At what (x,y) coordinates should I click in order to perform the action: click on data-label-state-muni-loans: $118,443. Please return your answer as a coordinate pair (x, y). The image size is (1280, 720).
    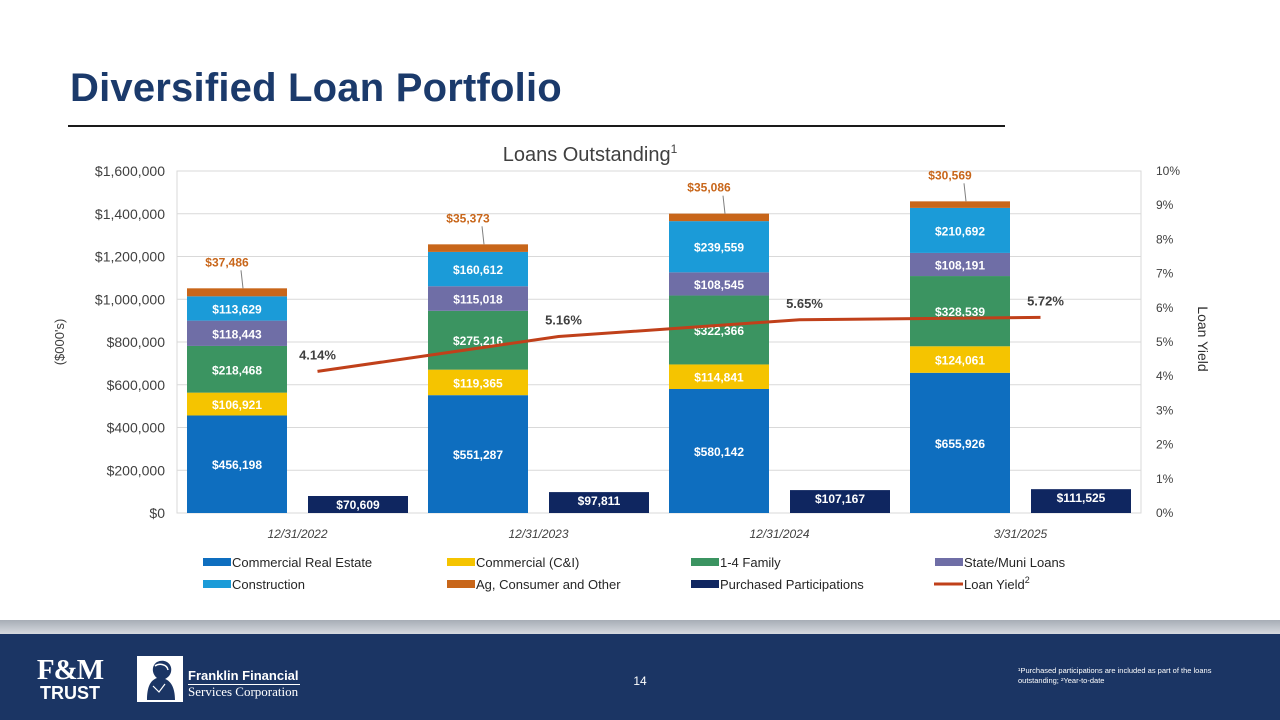
    Looking at the image, I should click on (237, 334).